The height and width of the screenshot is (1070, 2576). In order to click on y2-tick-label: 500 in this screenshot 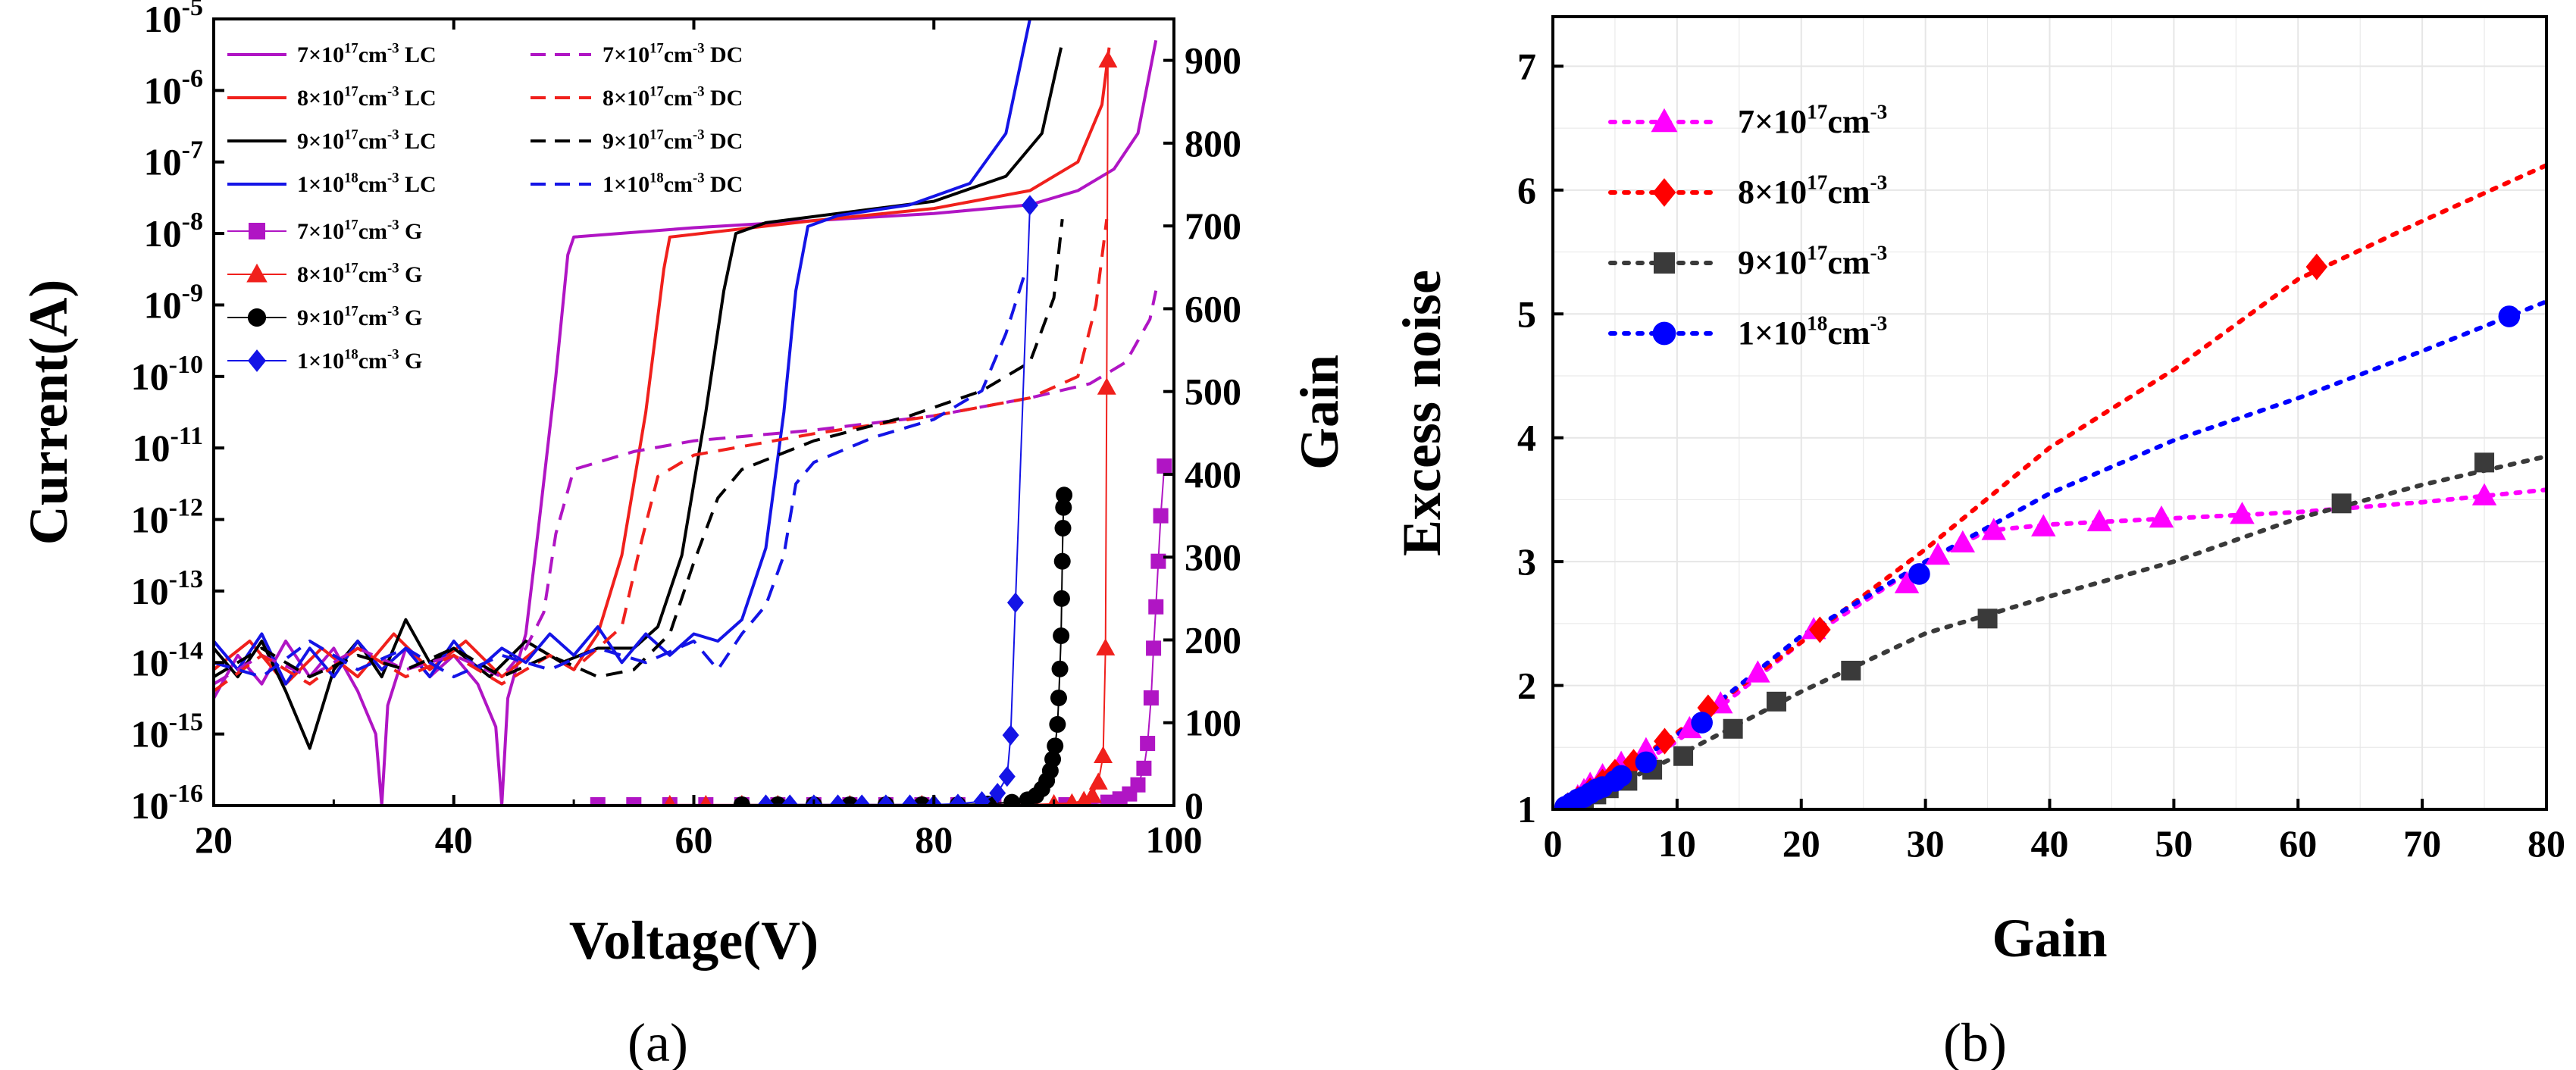, I will do `click(1213, 392)`.